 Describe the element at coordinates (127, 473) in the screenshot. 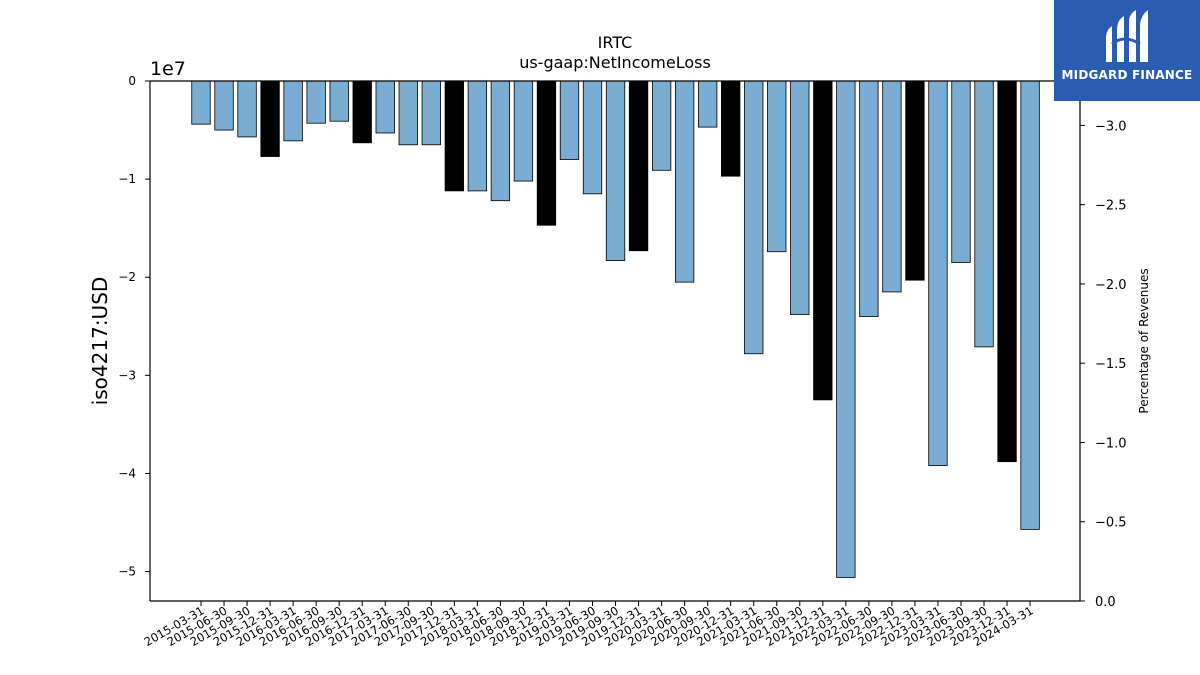

I see `y-tick-label: −4` at that location.